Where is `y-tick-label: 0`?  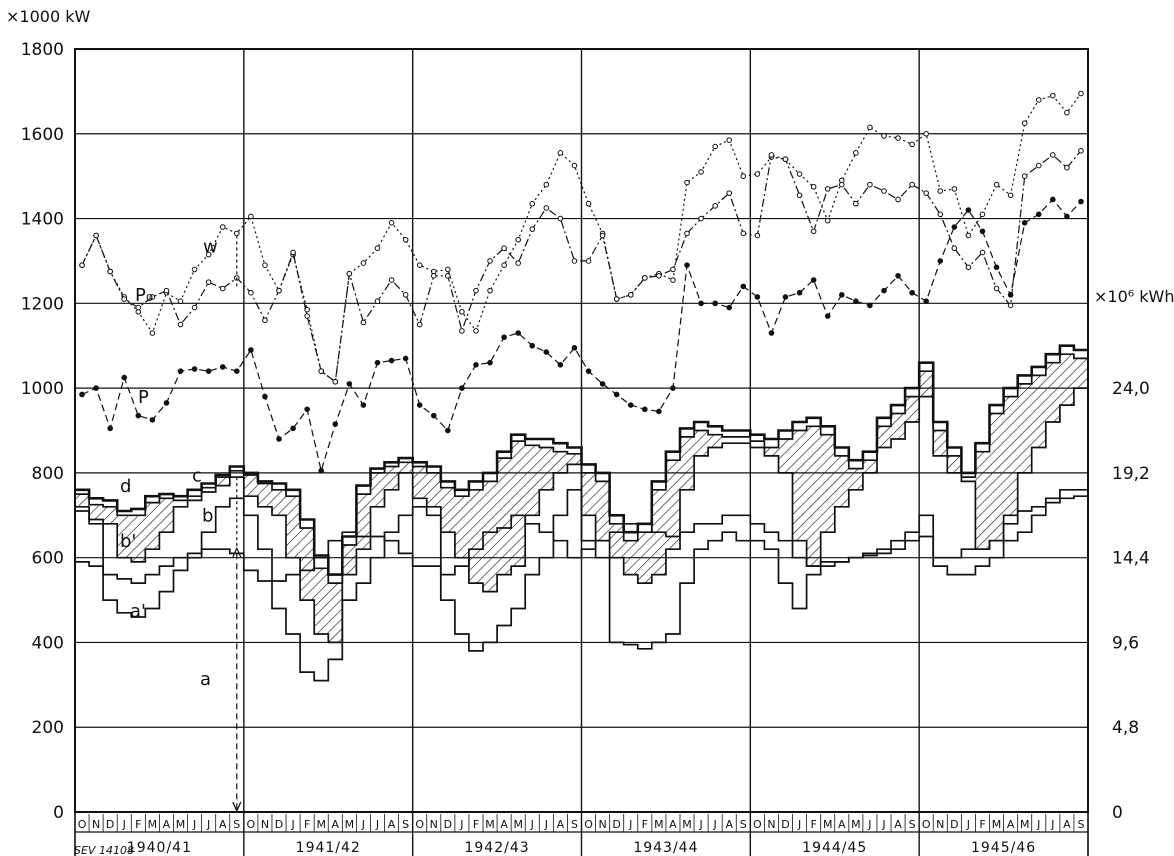 y-tick-label: 0 is located at coordinates (58, 813).